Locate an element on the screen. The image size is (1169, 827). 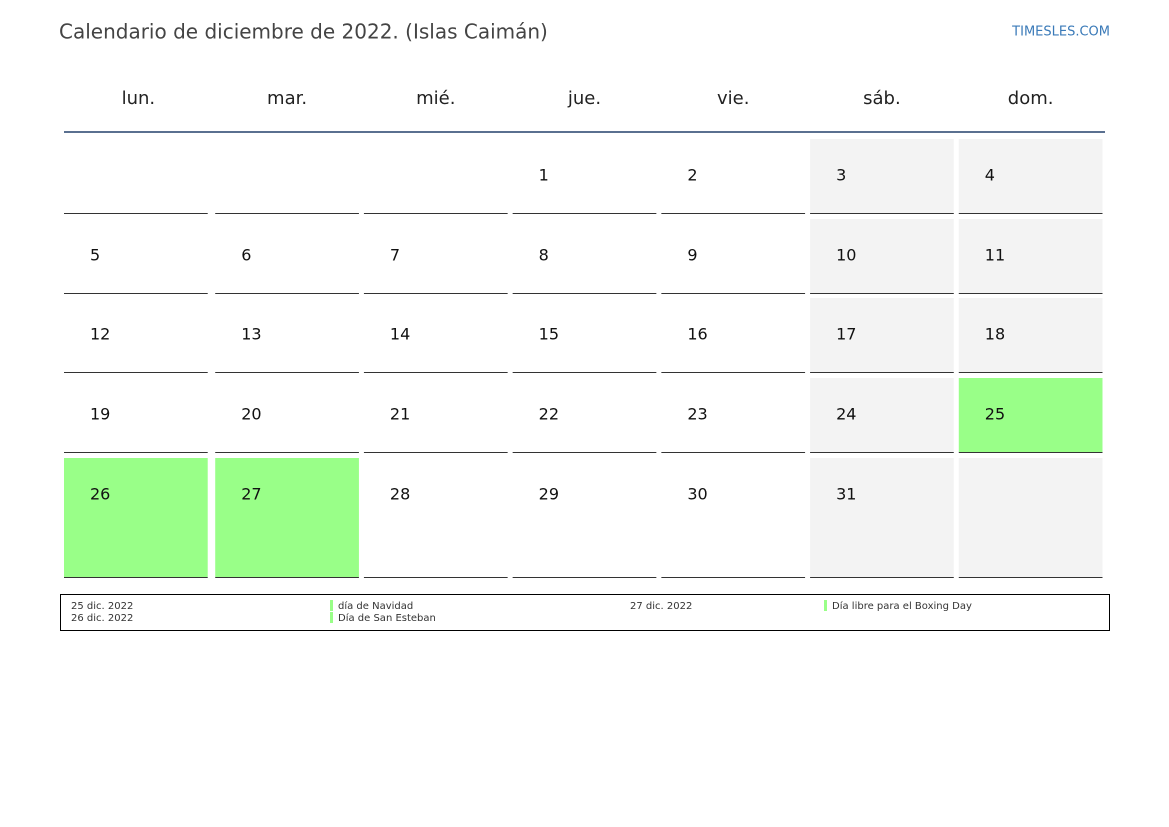
day-number: 2 is located at coordinates (692, 175).